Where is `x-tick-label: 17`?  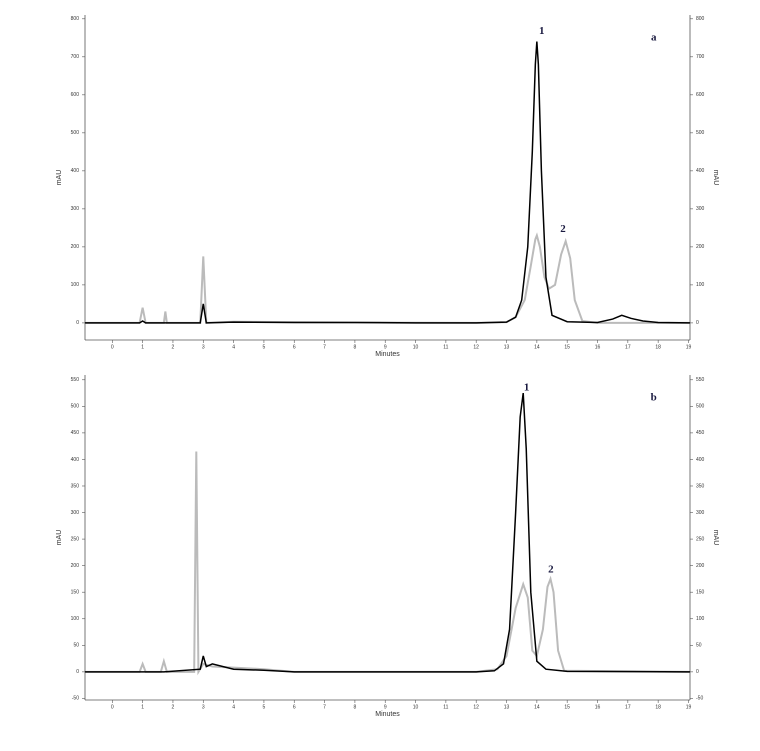 x-tick-label: 17 is located at coordinates (628, 707).